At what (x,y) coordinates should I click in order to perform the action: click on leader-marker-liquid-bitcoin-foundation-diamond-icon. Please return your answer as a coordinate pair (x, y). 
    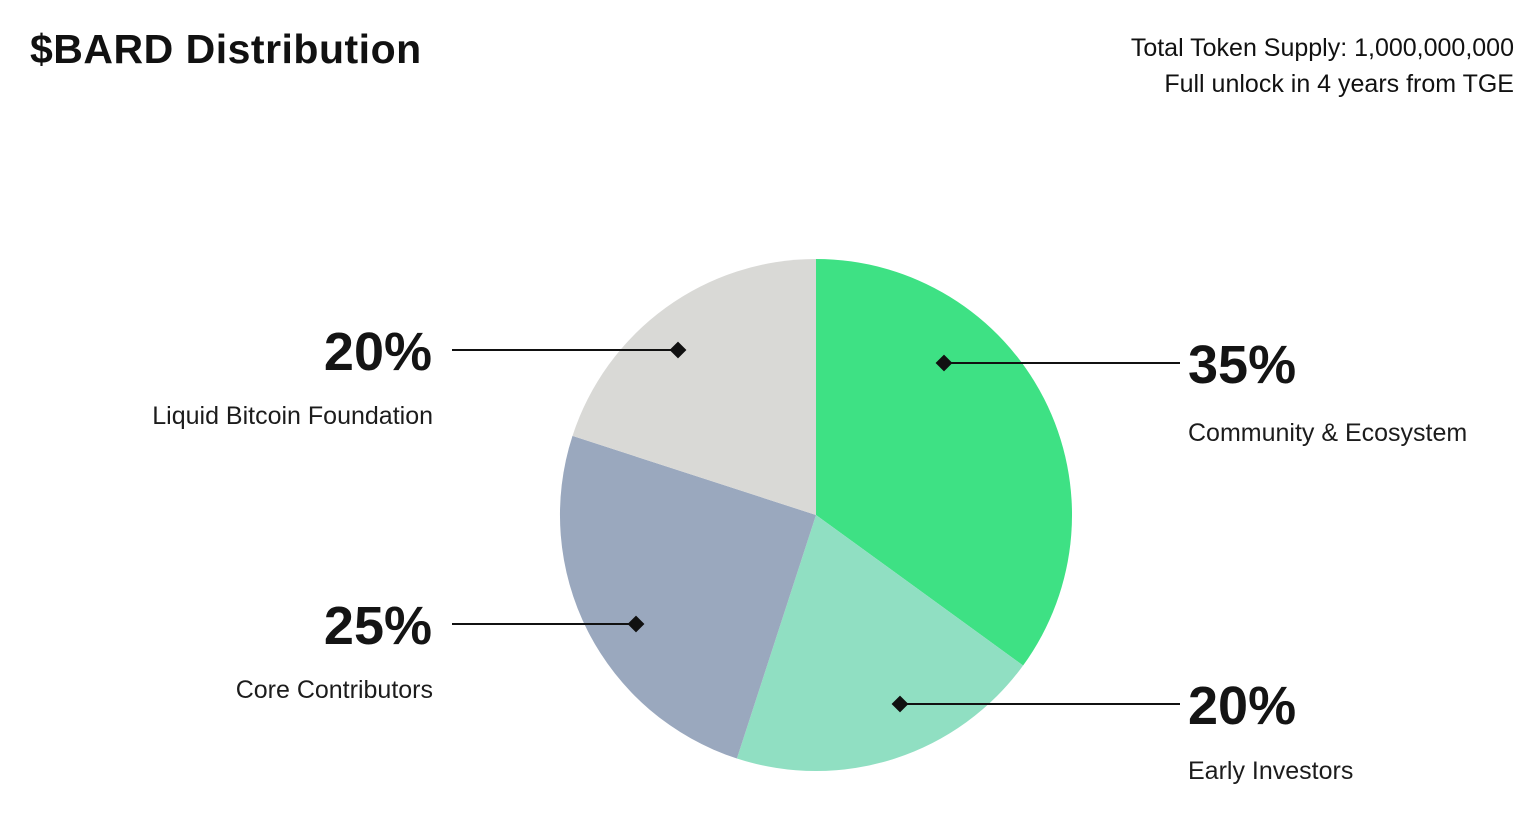
    Looking at the image, I should click on (678, 350).